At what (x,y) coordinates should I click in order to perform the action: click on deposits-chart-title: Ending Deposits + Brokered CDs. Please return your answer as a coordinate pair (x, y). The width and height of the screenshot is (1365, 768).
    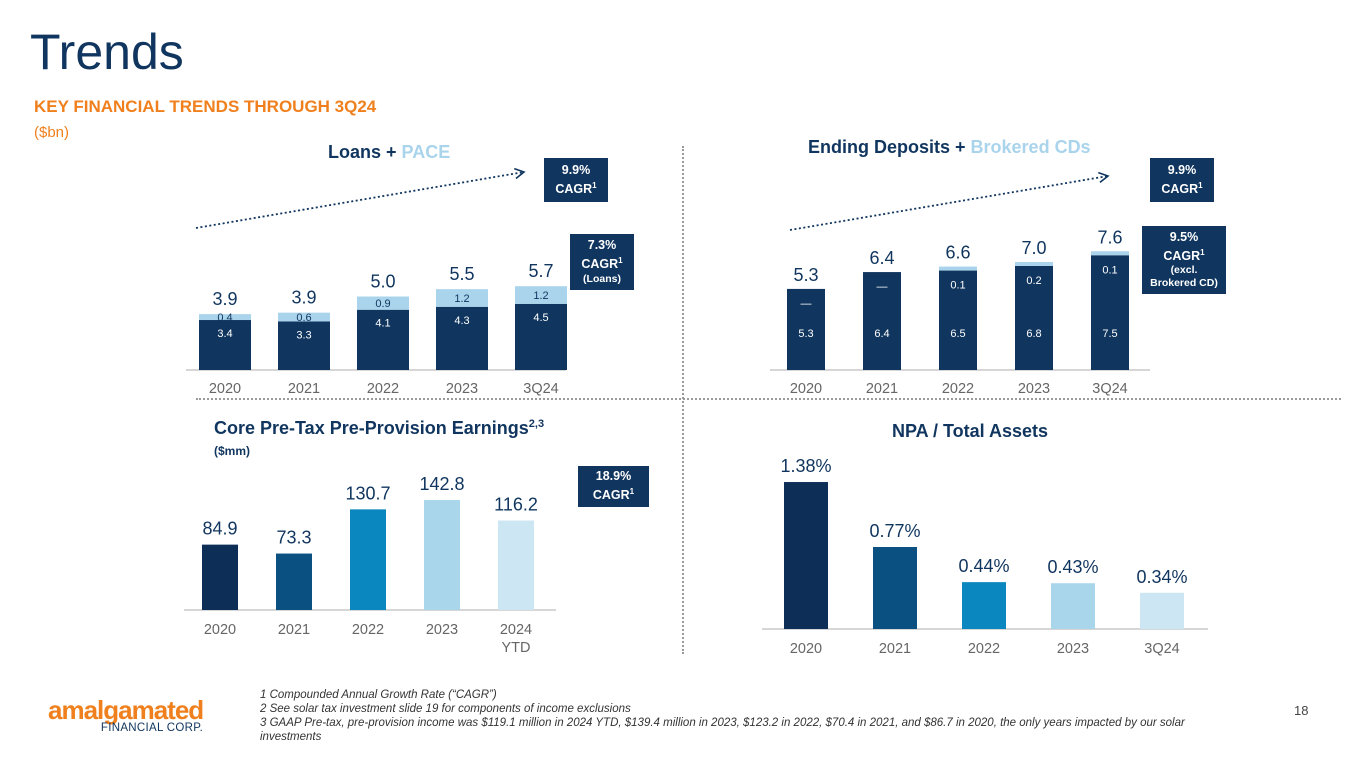
    Looking at the image, I should click on (949, 147).